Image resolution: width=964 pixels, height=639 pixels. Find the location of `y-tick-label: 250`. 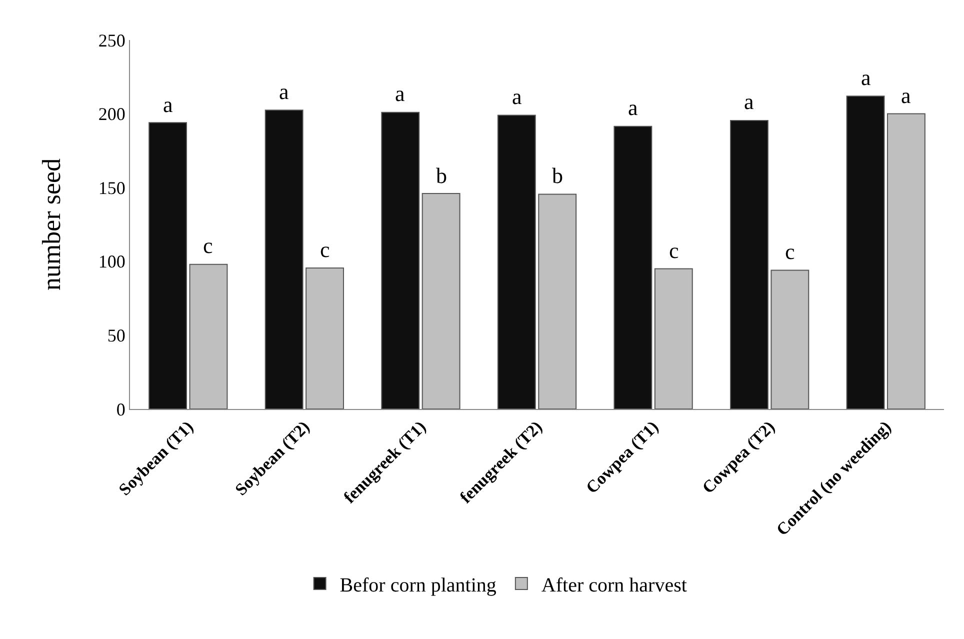

y-tick-label: 250 is located at coordinates (112, 40).